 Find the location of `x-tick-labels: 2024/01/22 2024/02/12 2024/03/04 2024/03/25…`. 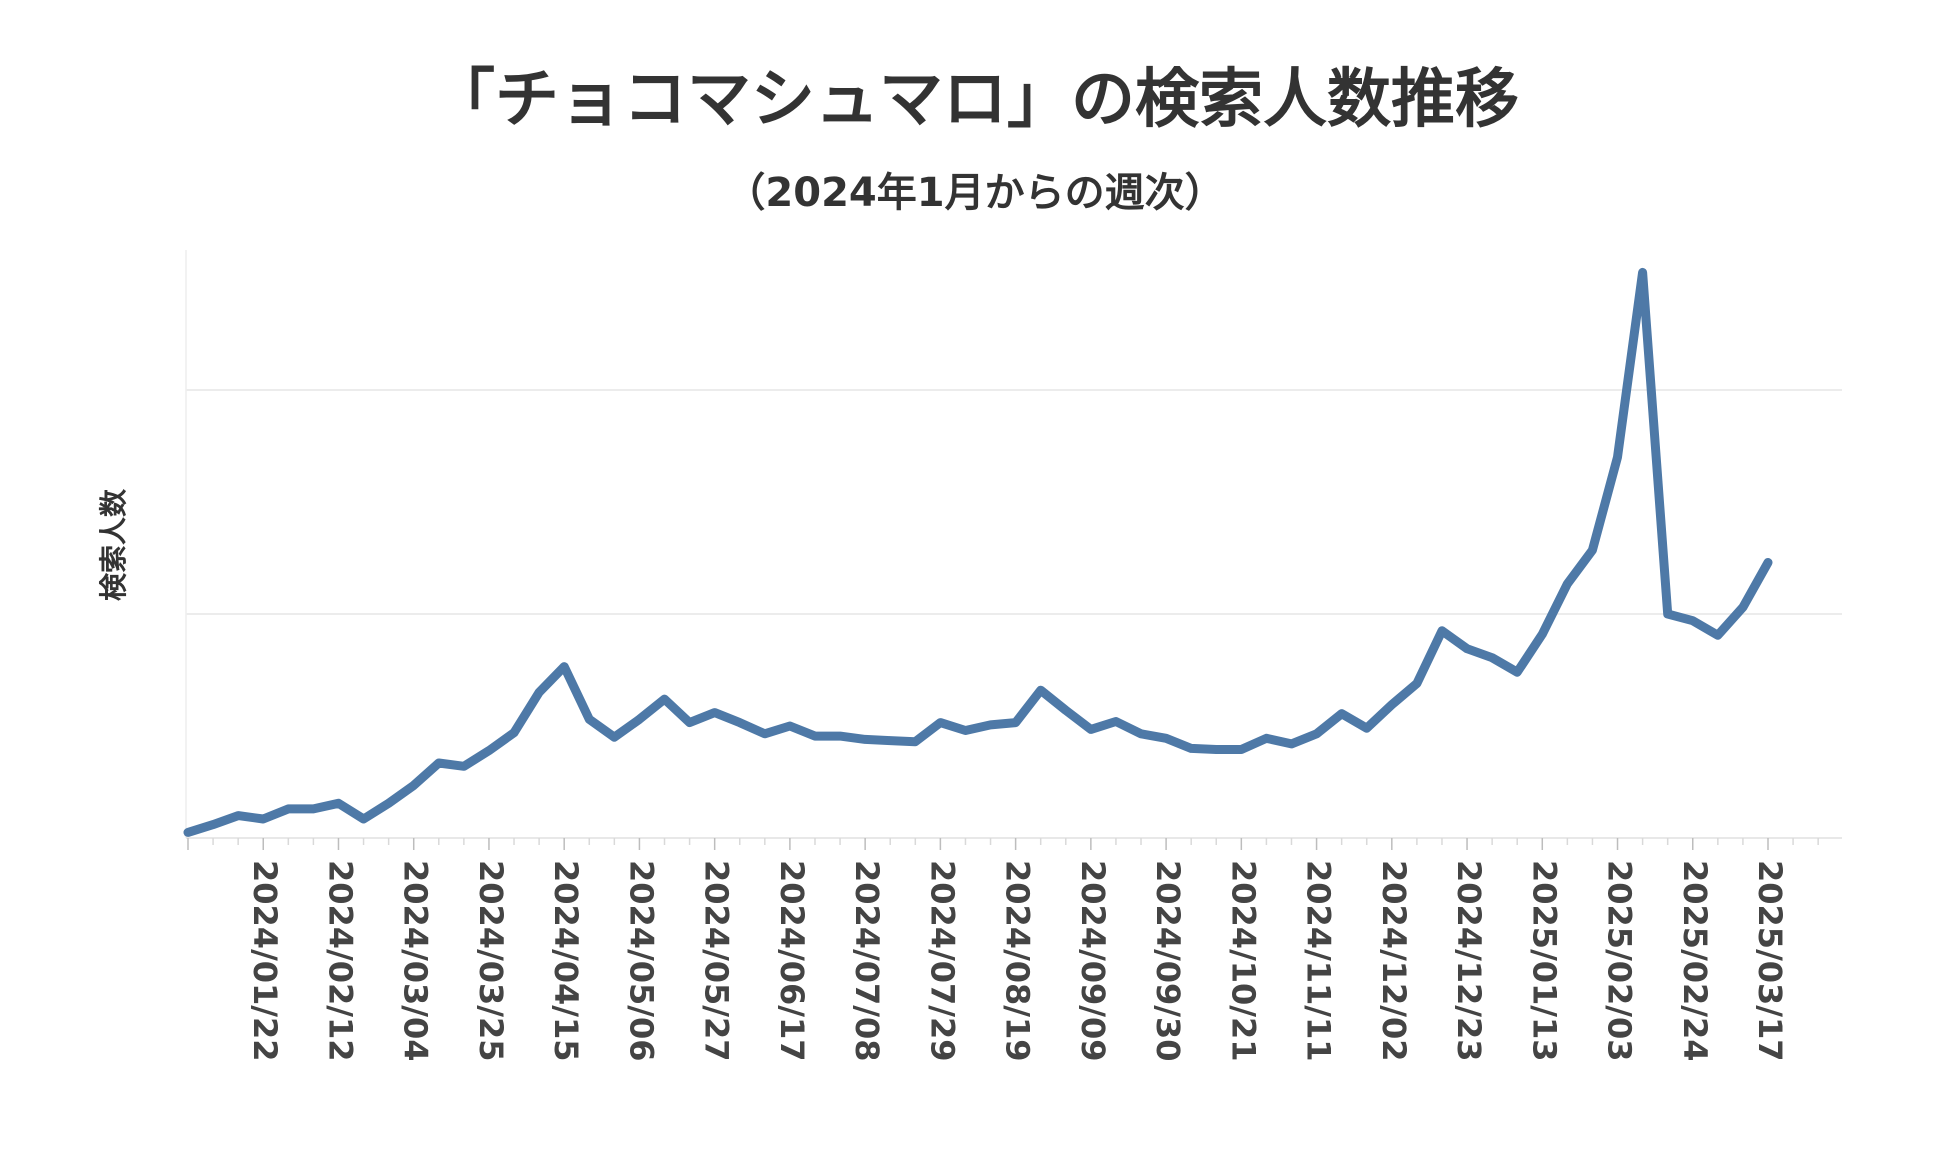

x-tick-labels: 2024/01/22 2024/02/12 2024/03/04 2024/03/25… is located at coordinates (1017, 961).